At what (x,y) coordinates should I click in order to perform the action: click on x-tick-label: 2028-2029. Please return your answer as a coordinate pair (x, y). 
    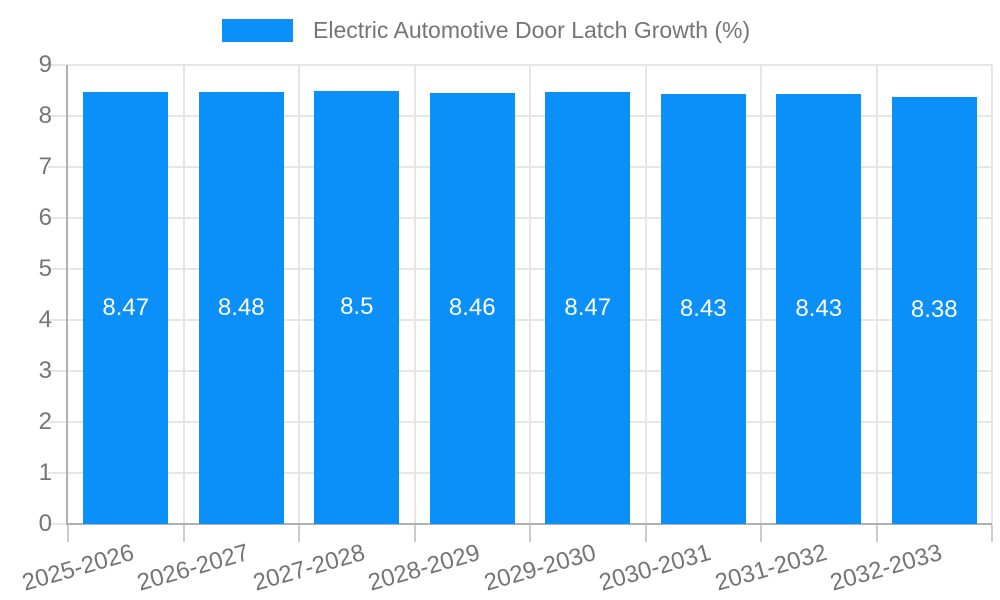
    Looking at the image, I should click on (424, 568).